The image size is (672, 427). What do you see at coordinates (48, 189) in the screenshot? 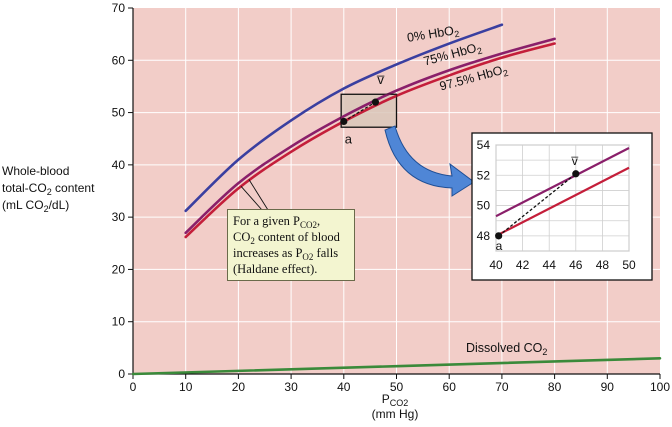
I see `y-axis-title-line2: total-CO2 content` at bounding box center [48, 189].